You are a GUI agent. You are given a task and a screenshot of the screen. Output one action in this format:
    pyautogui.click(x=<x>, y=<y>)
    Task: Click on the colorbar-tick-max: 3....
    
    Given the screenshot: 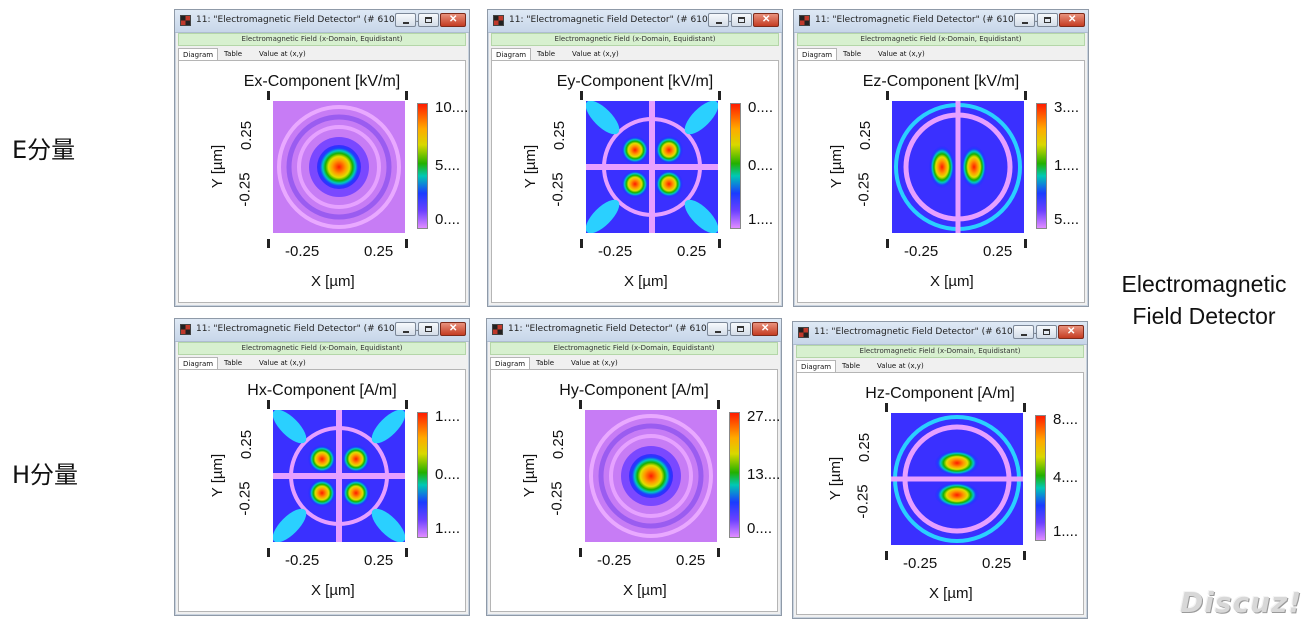 What is the action you would take?
    pyautogui.click(x=1067, y=107)
    